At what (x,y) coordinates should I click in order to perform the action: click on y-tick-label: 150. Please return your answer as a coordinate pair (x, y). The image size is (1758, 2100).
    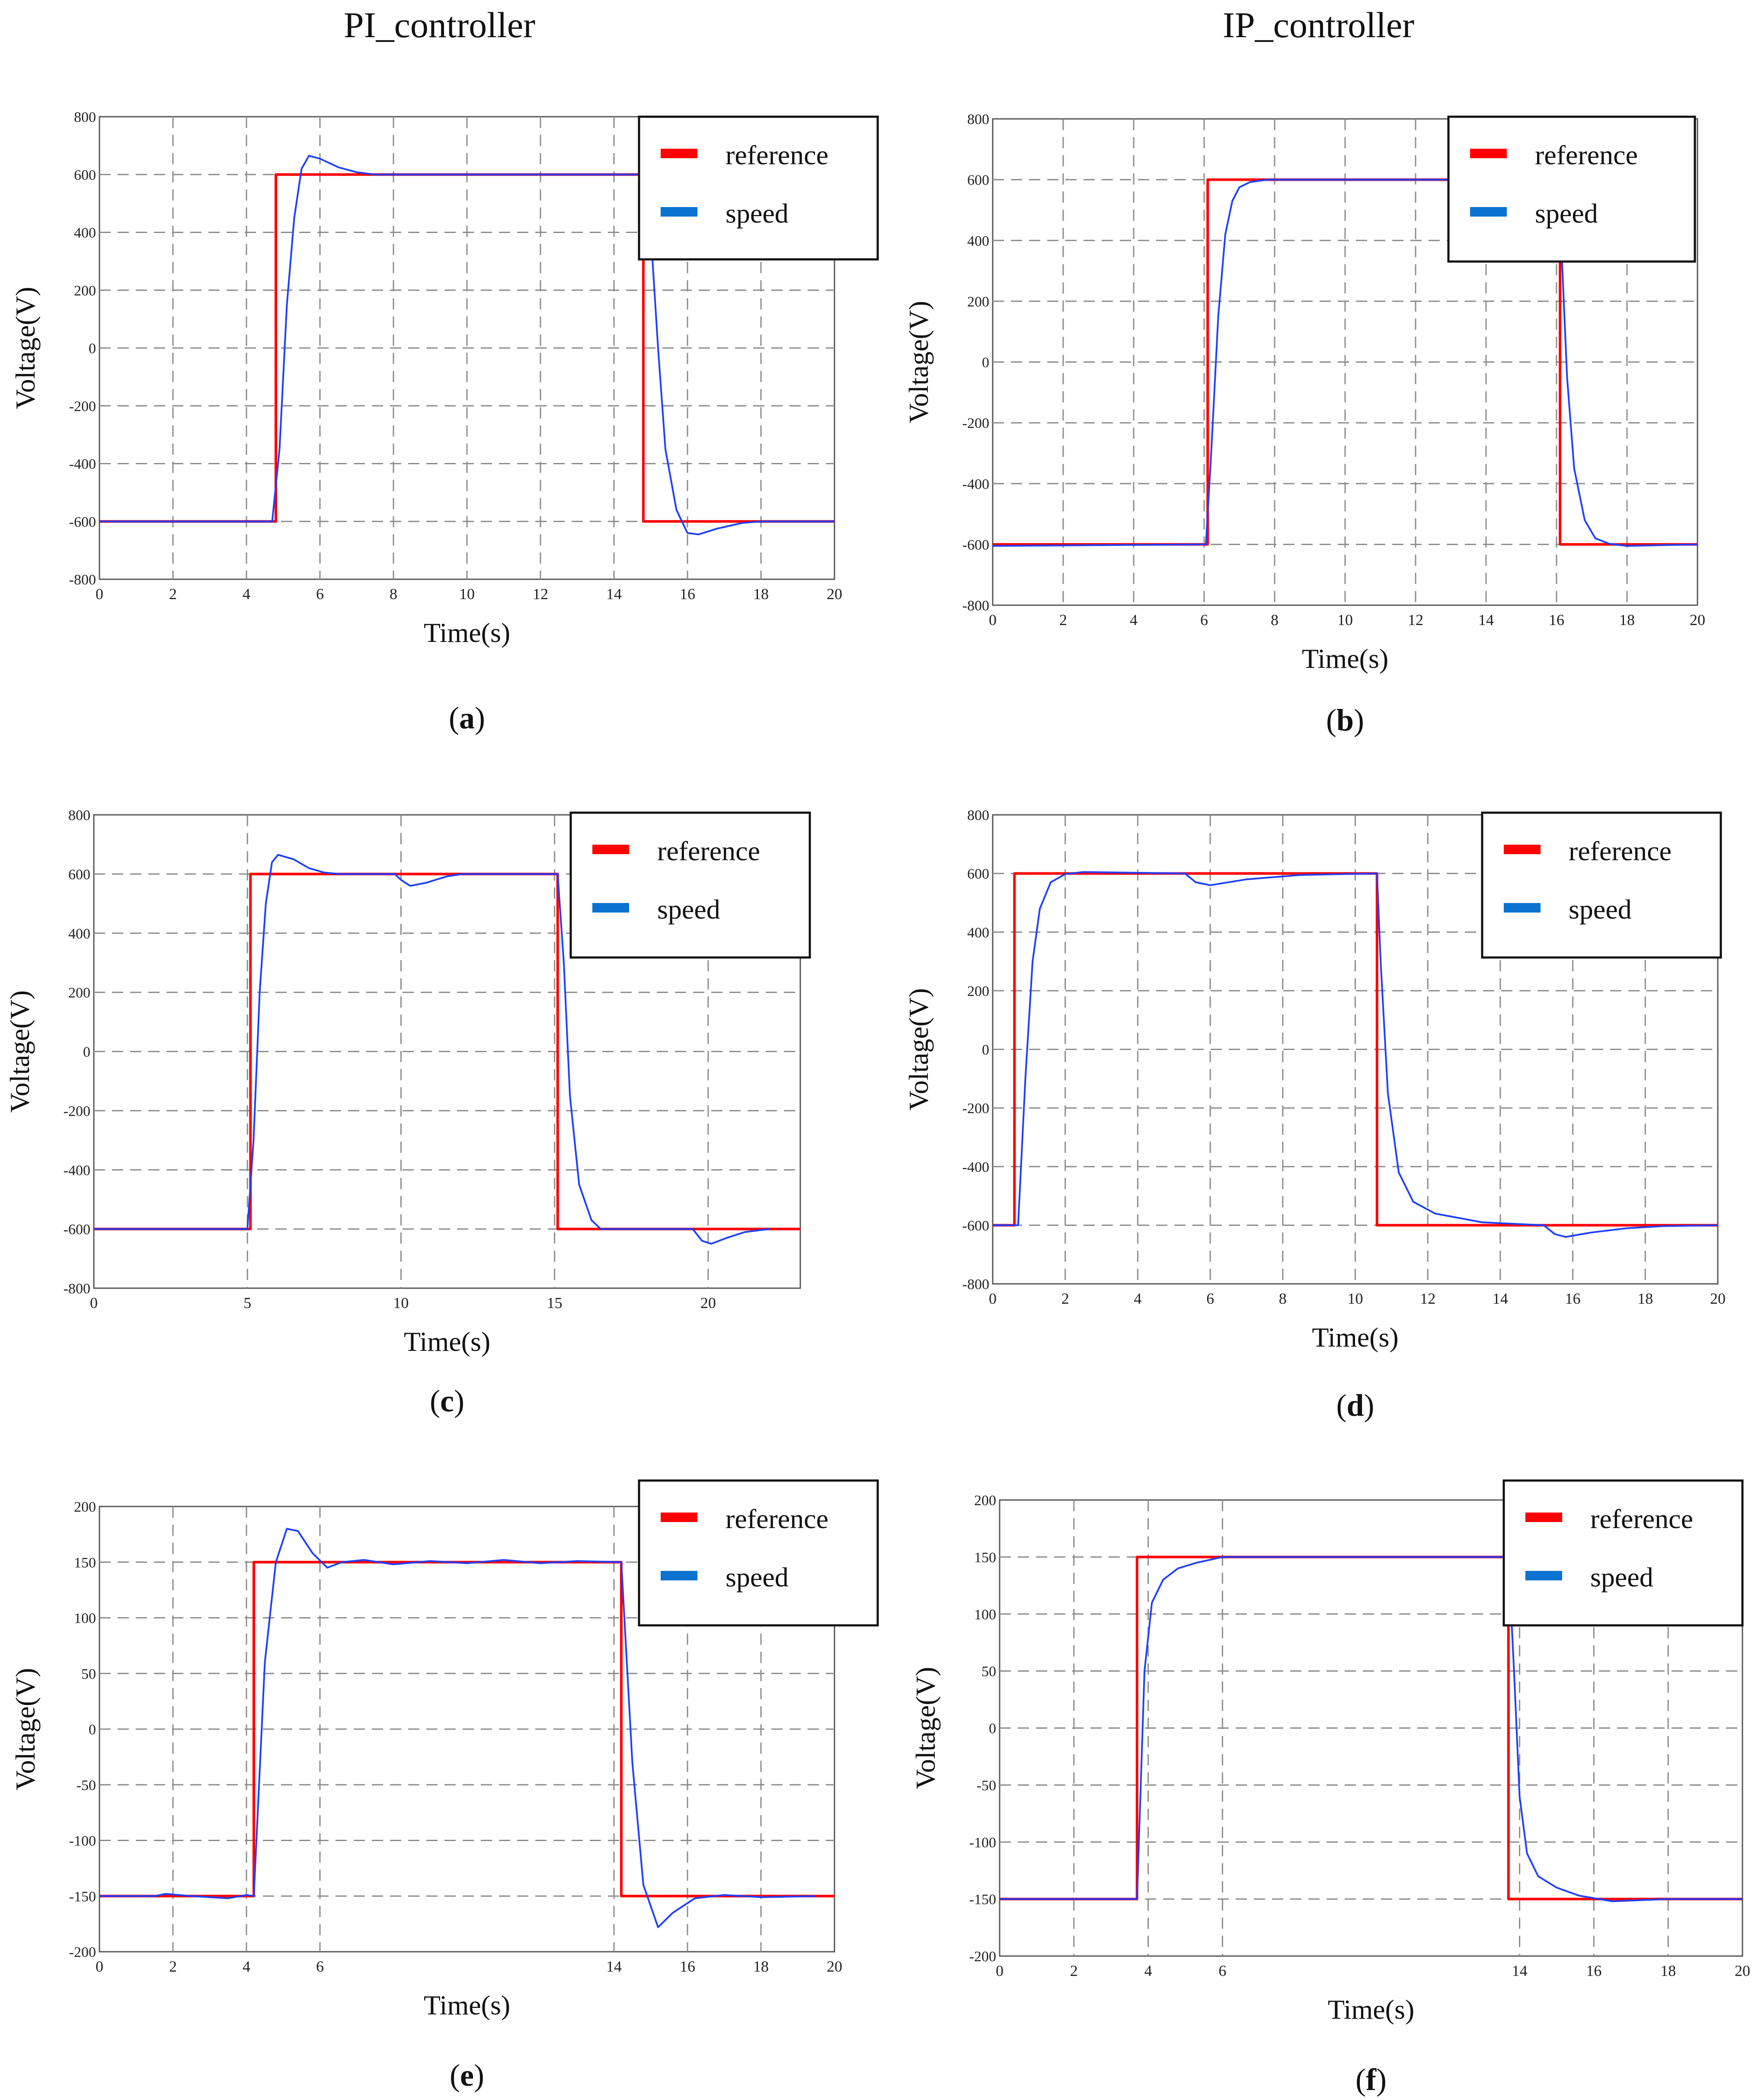
    Looking at the image, I should click on (985, 1558).